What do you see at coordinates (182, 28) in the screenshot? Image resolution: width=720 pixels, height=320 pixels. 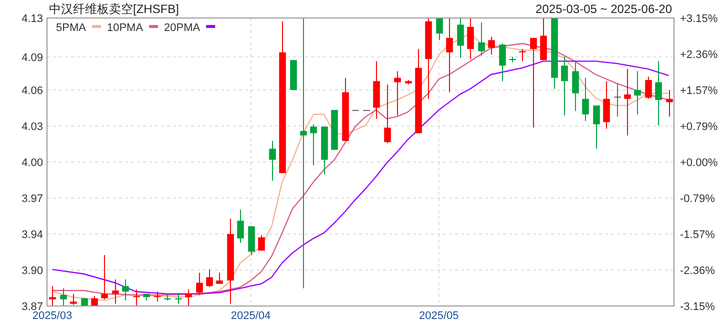 I see `legend-label: 20PMA` at bounding box center [182, 28].